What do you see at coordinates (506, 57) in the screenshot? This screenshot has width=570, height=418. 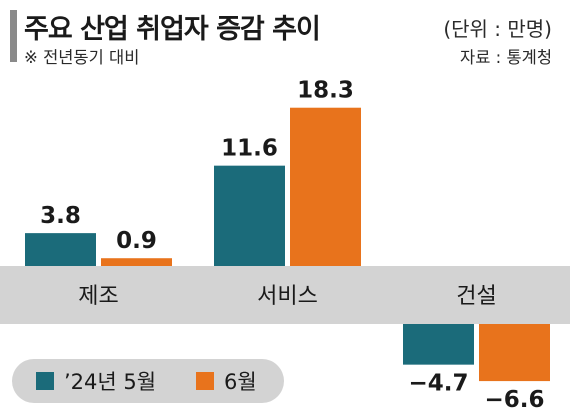 I see `source-label: 자료 : 통계청` at bounding box center [506, 57].